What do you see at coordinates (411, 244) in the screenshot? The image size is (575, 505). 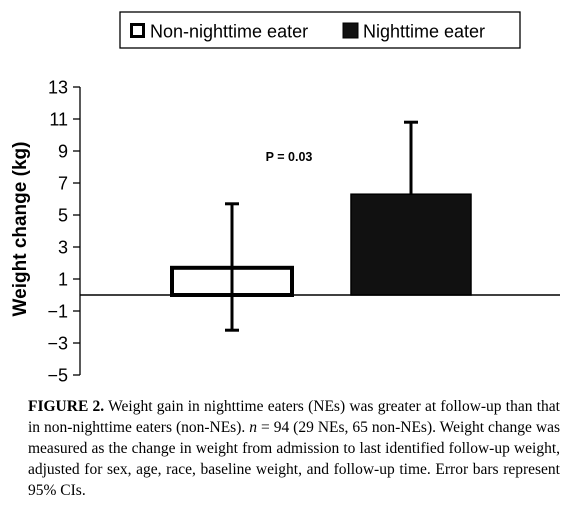 I see `bar-nighttime-eater` at bounding box center [411, 244].